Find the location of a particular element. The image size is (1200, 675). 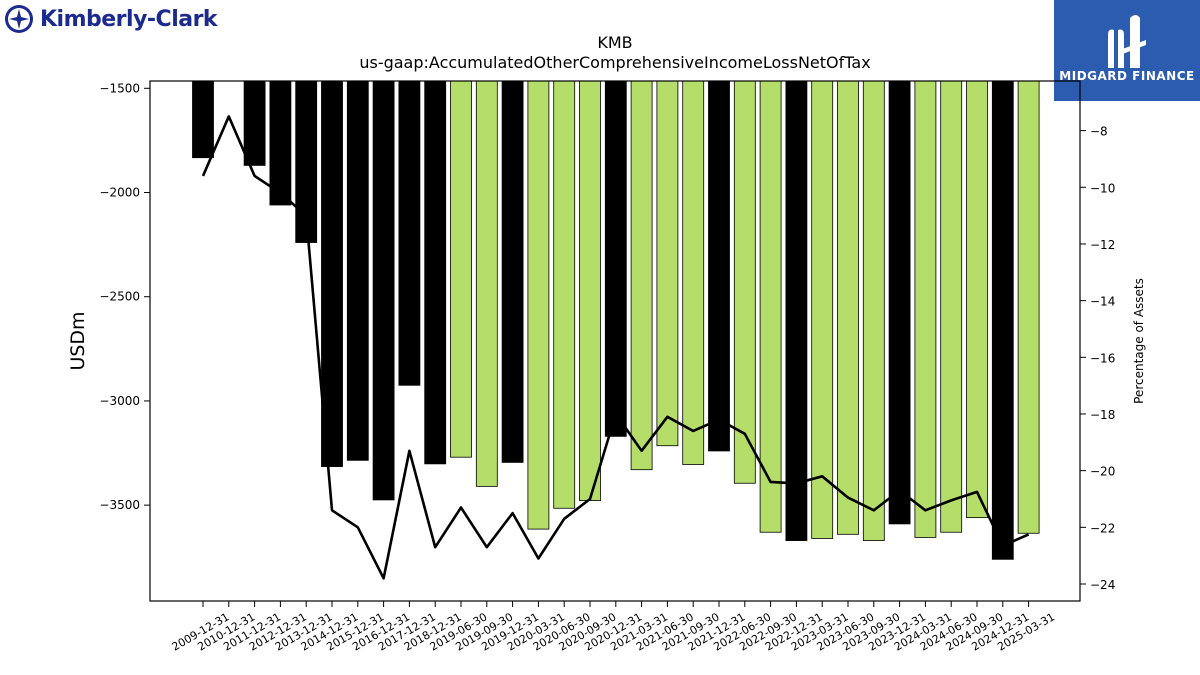

y2-tick-label: −14 is located at coordinates (1102, 302).